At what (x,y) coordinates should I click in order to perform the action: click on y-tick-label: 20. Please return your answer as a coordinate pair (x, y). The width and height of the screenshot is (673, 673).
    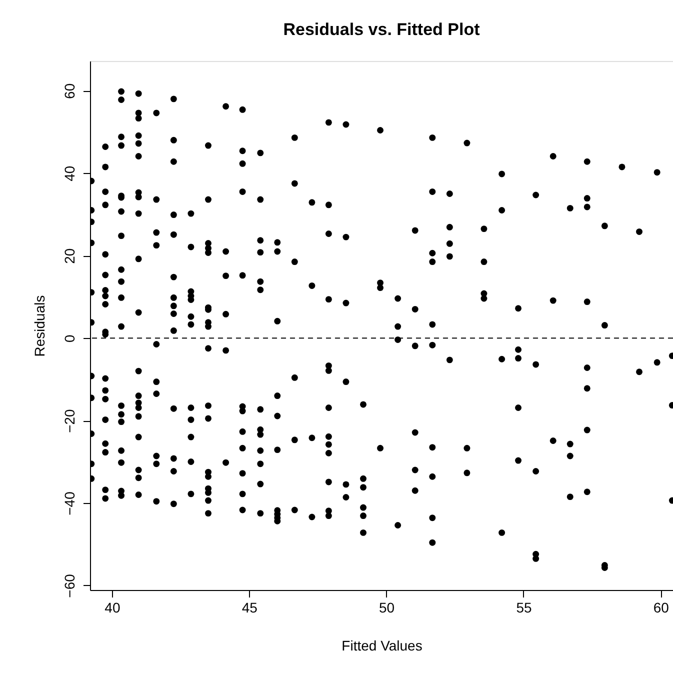
    Looking at the image, I should click on (70, 256).